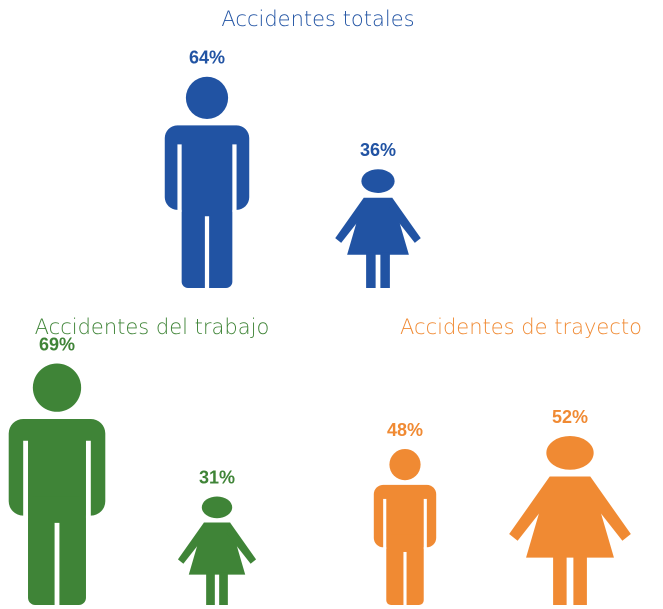  I want to click on chart-title: Accidentes de trayecto, so click(521, 327).